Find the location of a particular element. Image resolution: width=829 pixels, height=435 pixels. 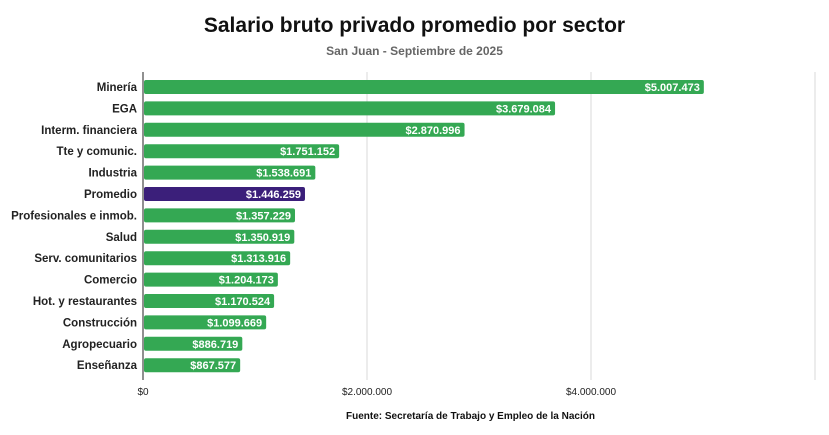

chart-subtitle: San Juan - Septiembre de 2025 is located at coordinates (414, 51).